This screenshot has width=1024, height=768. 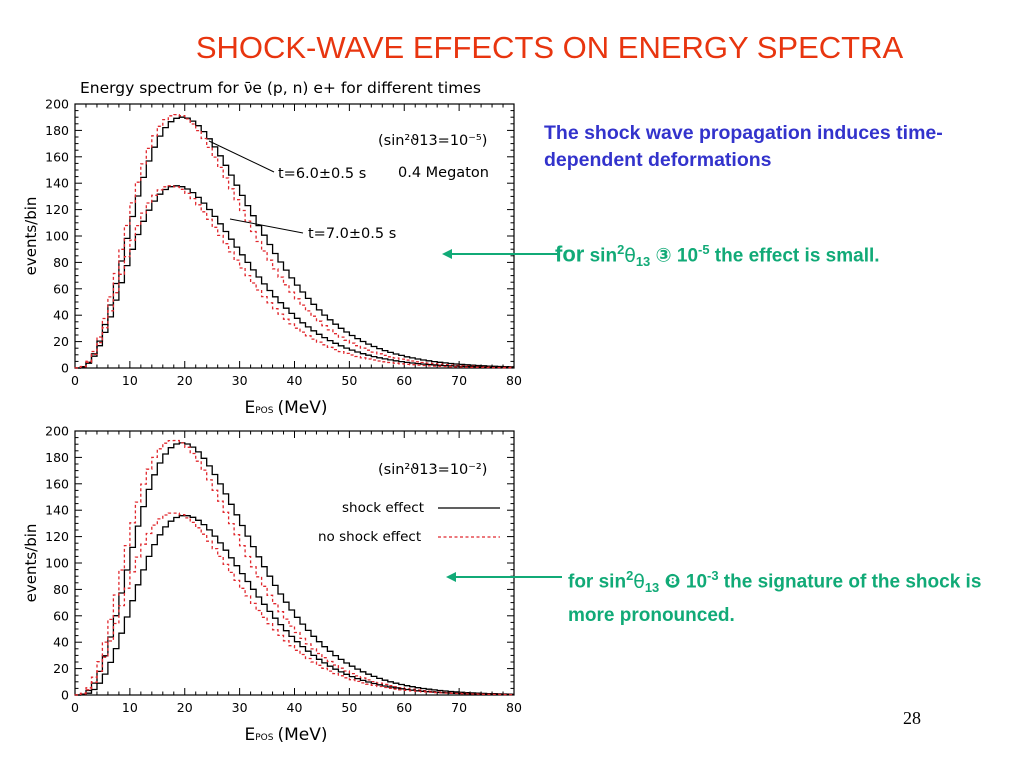 What do you see at coordinates (652, 588) in the screenshot?
I see `large-effect-sub13: 13` at bounding box center [652, 588].